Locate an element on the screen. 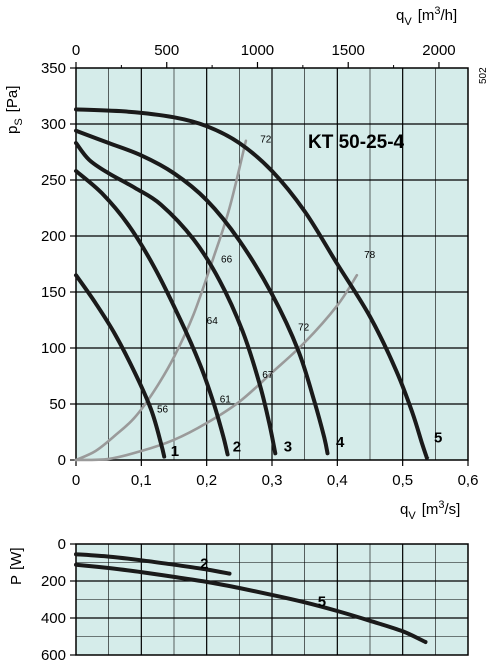  y-tick-label: 100 is located at coordinates (53, 348).